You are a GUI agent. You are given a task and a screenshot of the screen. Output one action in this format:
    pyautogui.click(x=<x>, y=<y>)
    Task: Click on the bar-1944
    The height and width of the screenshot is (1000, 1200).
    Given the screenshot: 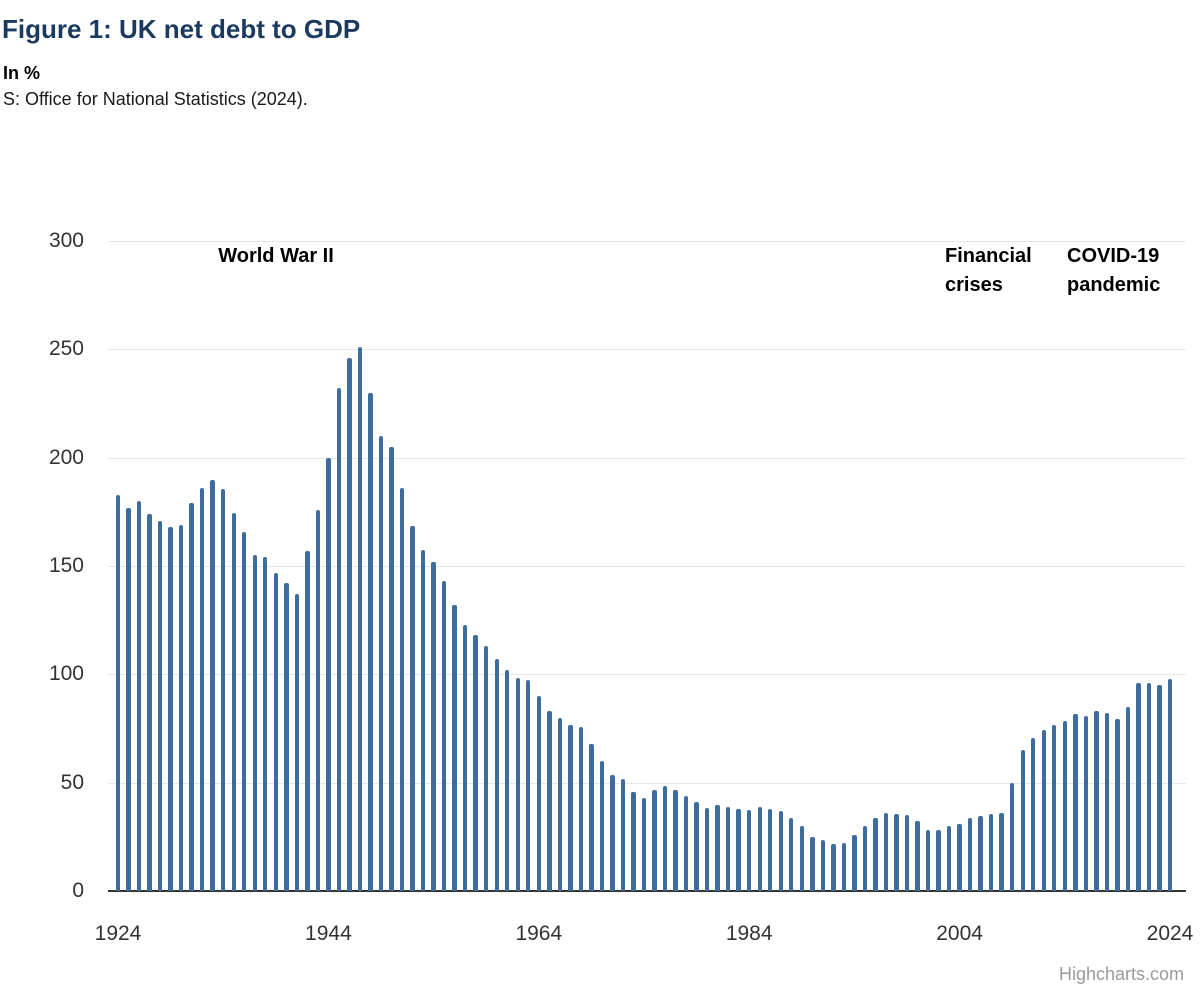 What is the action you would take?
    pyautogui.click(x=328, y=674)
    